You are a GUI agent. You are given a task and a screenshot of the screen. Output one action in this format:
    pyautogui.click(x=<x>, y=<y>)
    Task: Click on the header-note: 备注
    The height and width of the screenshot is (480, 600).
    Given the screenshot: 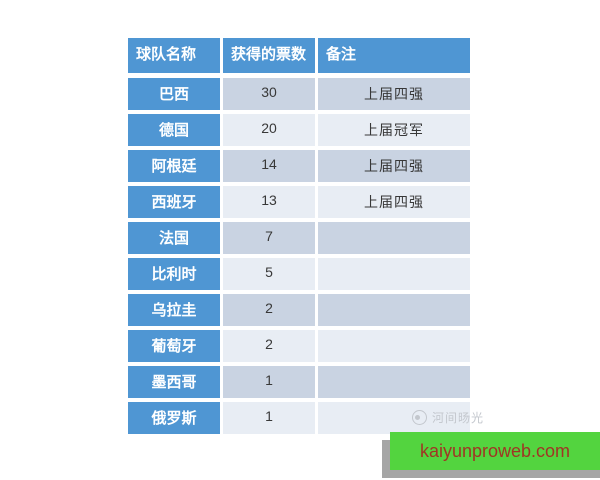 What is the action you would take?
    pyautogui.click(x=394, y=55)
    